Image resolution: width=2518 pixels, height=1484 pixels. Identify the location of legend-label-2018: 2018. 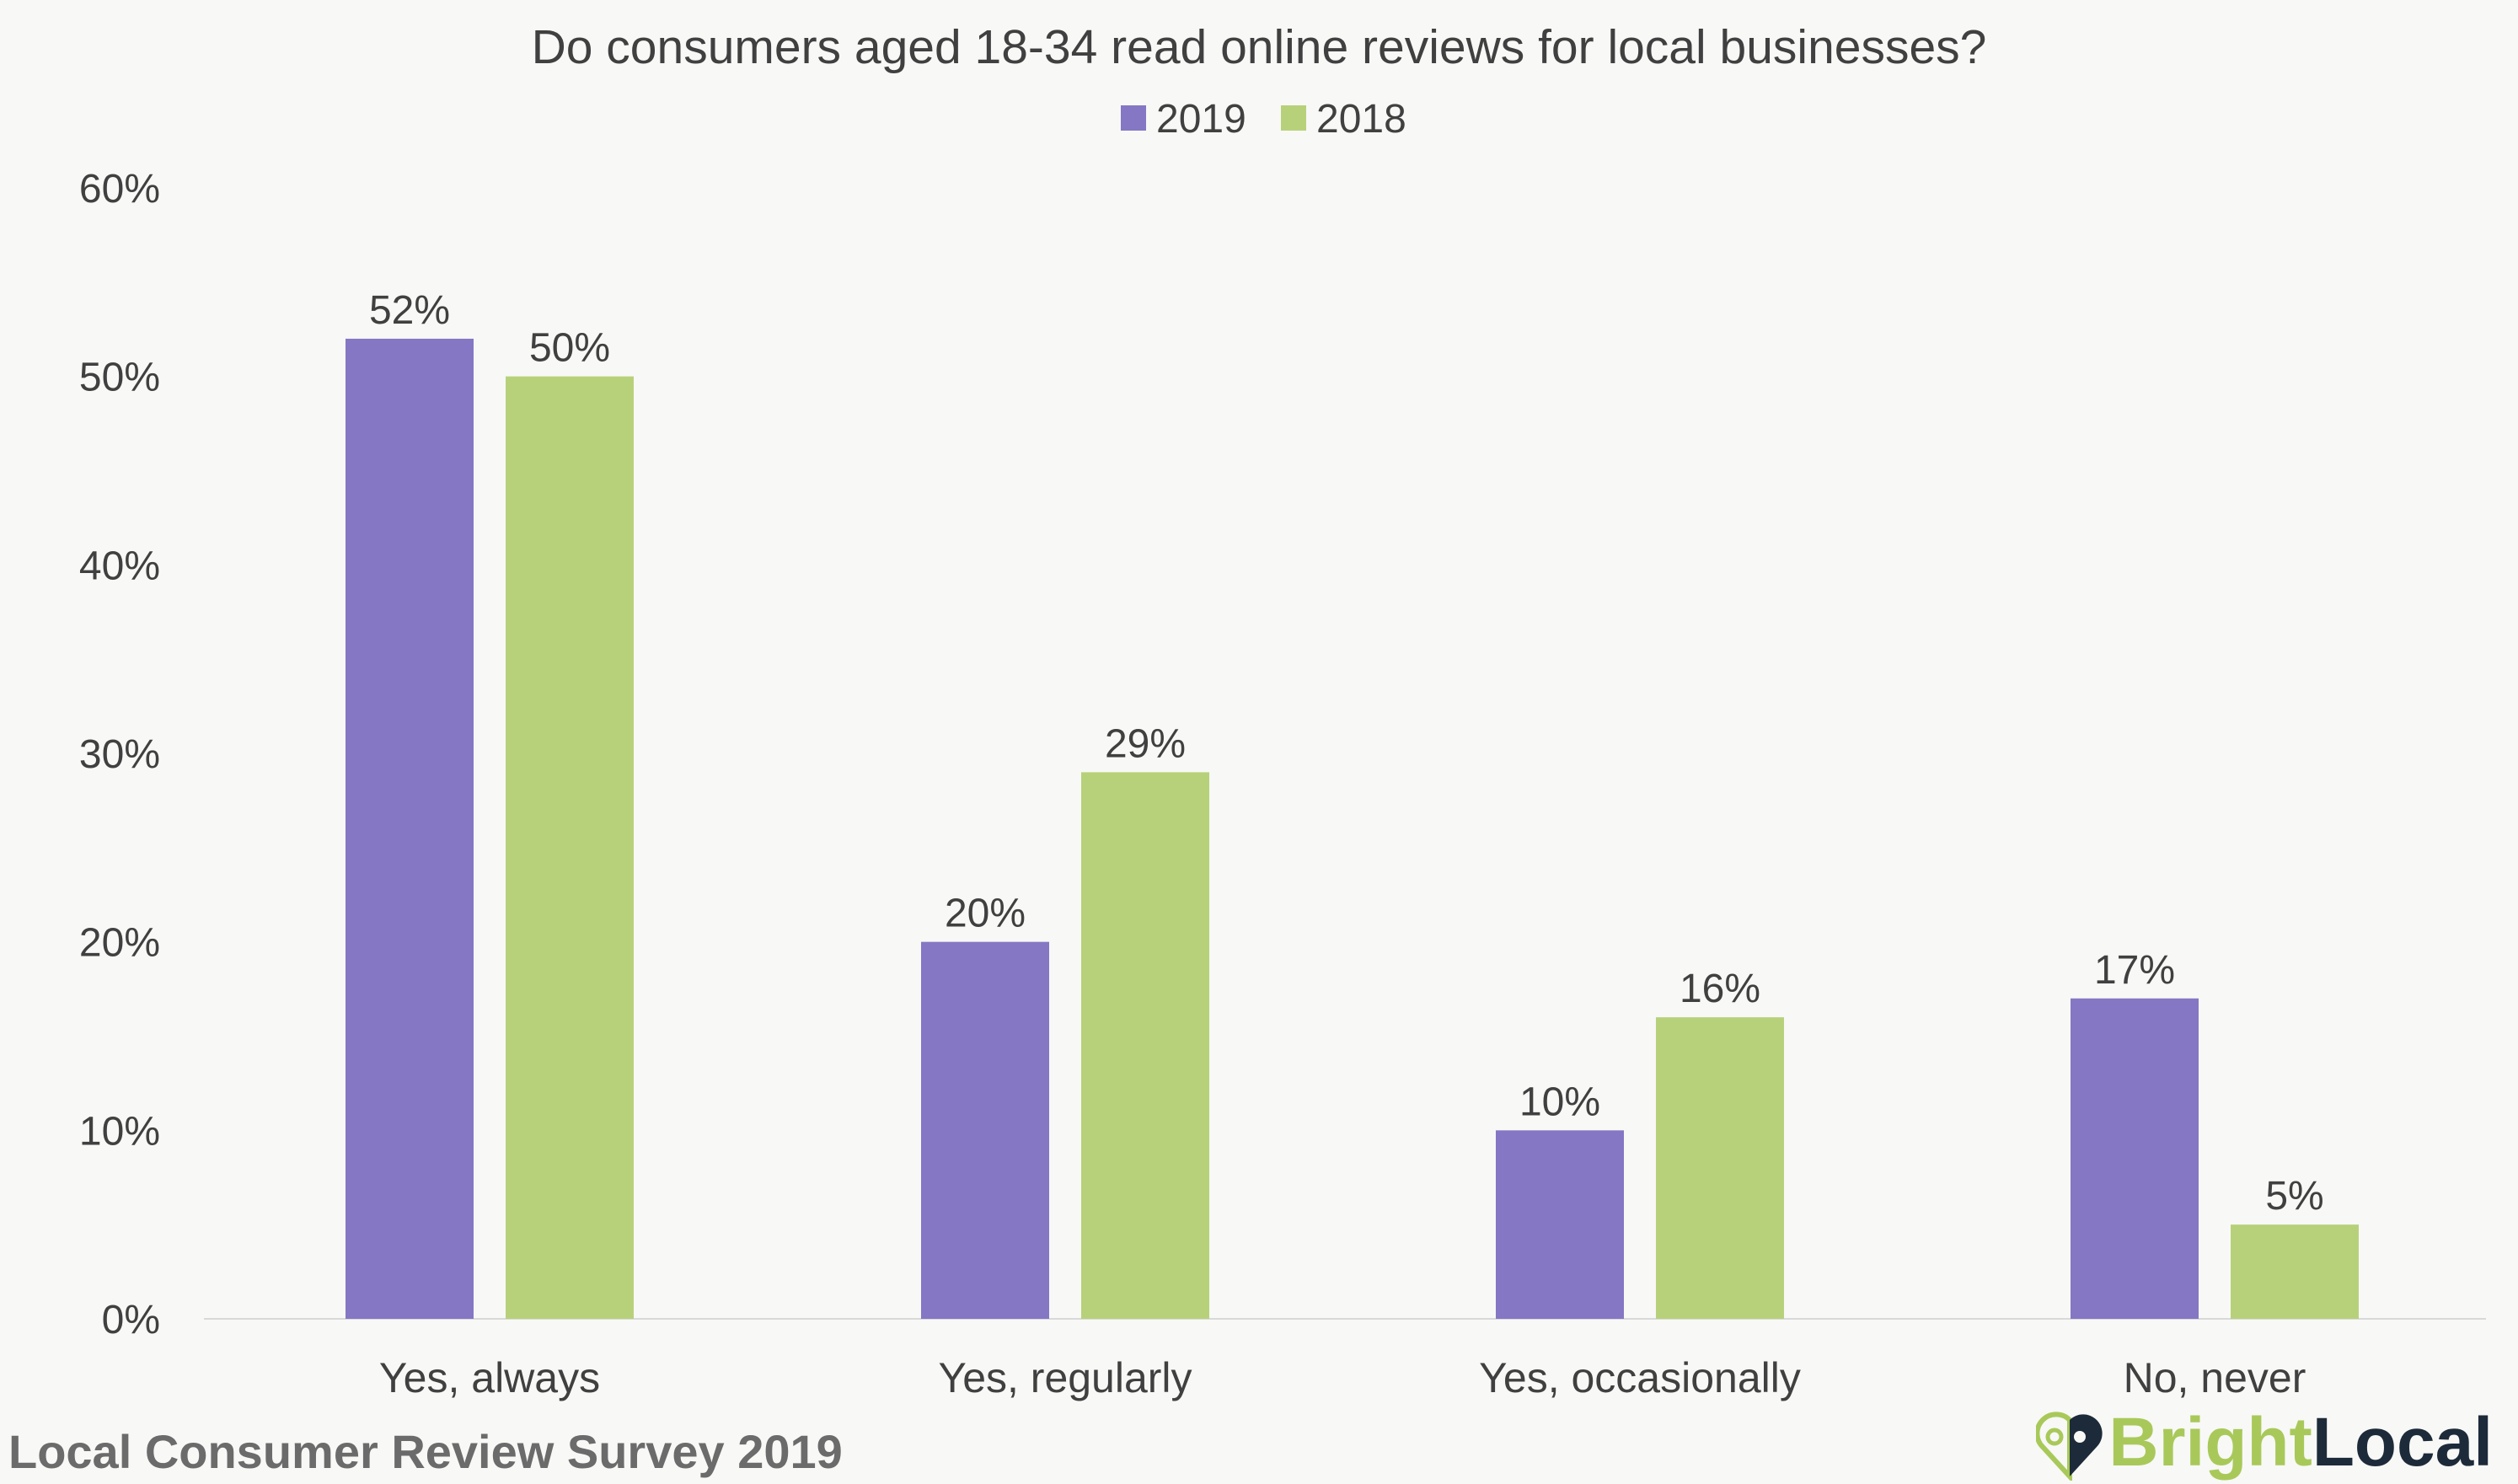
(1361, 119).